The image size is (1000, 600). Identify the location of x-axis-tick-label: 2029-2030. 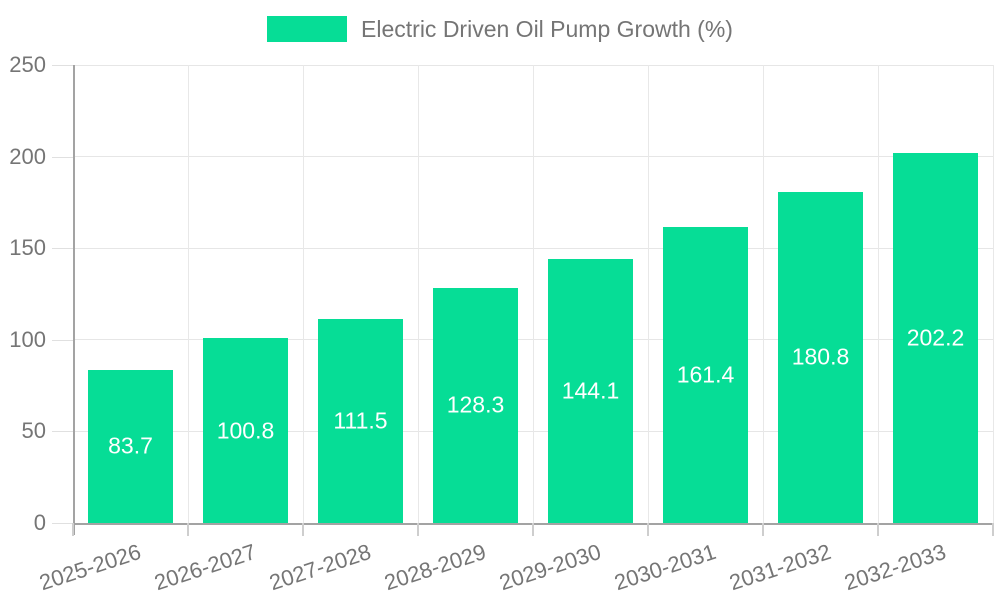
(550, 567).